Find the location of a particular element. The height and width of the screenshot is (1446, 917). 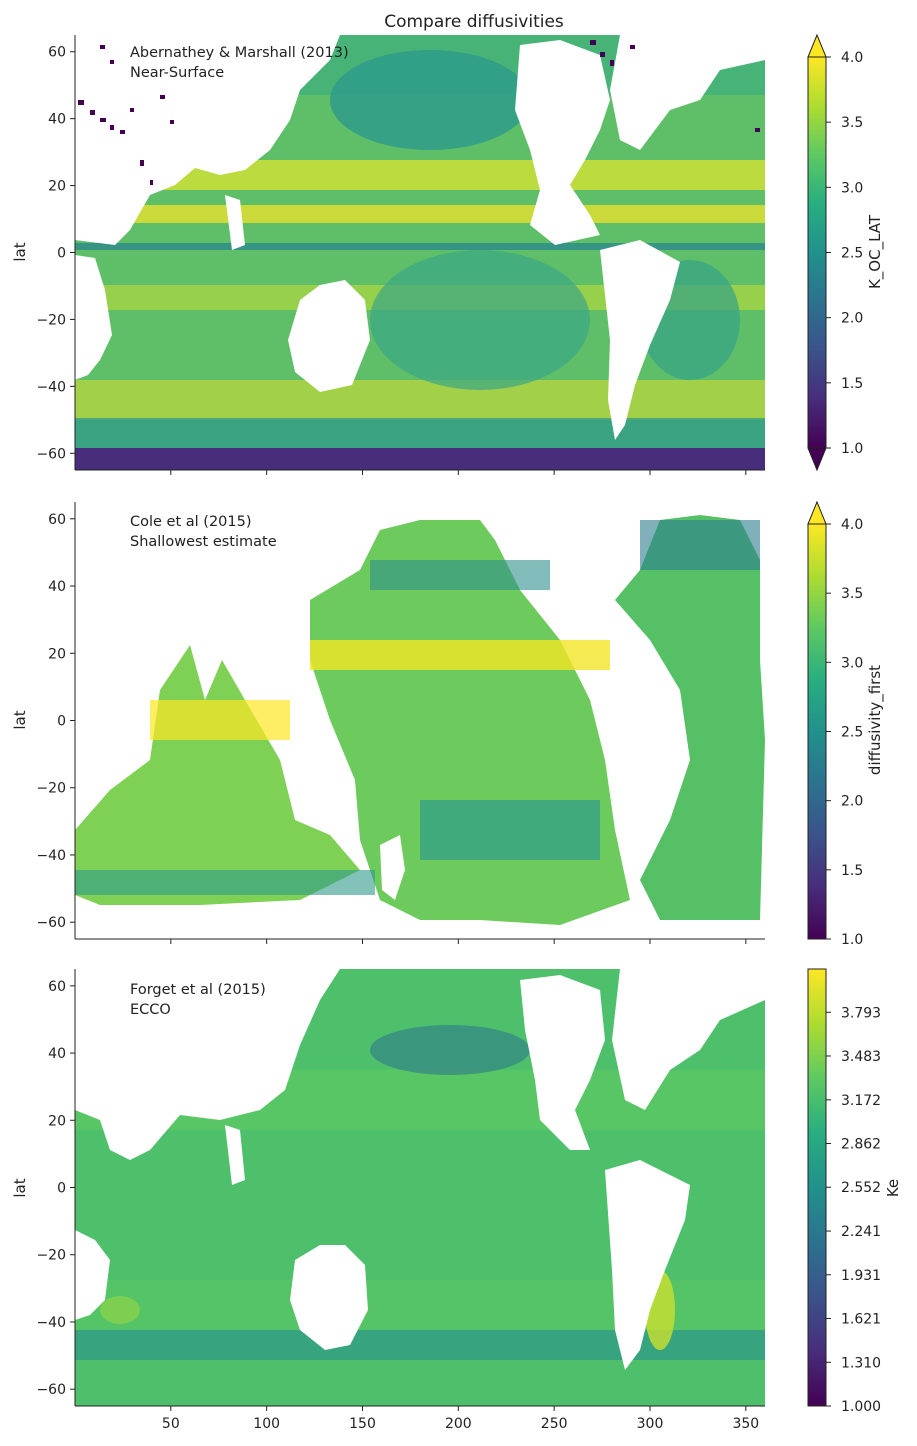

colorbar-tick-label: 2.552 is located at coordinates (861, 1188).